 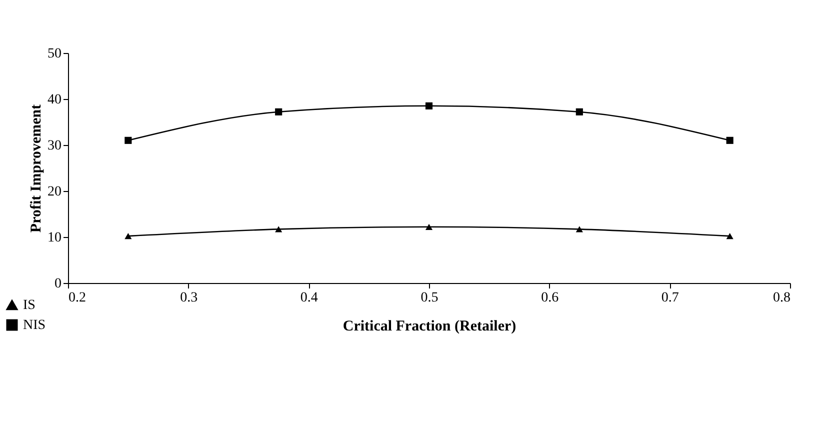 I want to click on y-tick-label: 20, so click(x=55, y=192).